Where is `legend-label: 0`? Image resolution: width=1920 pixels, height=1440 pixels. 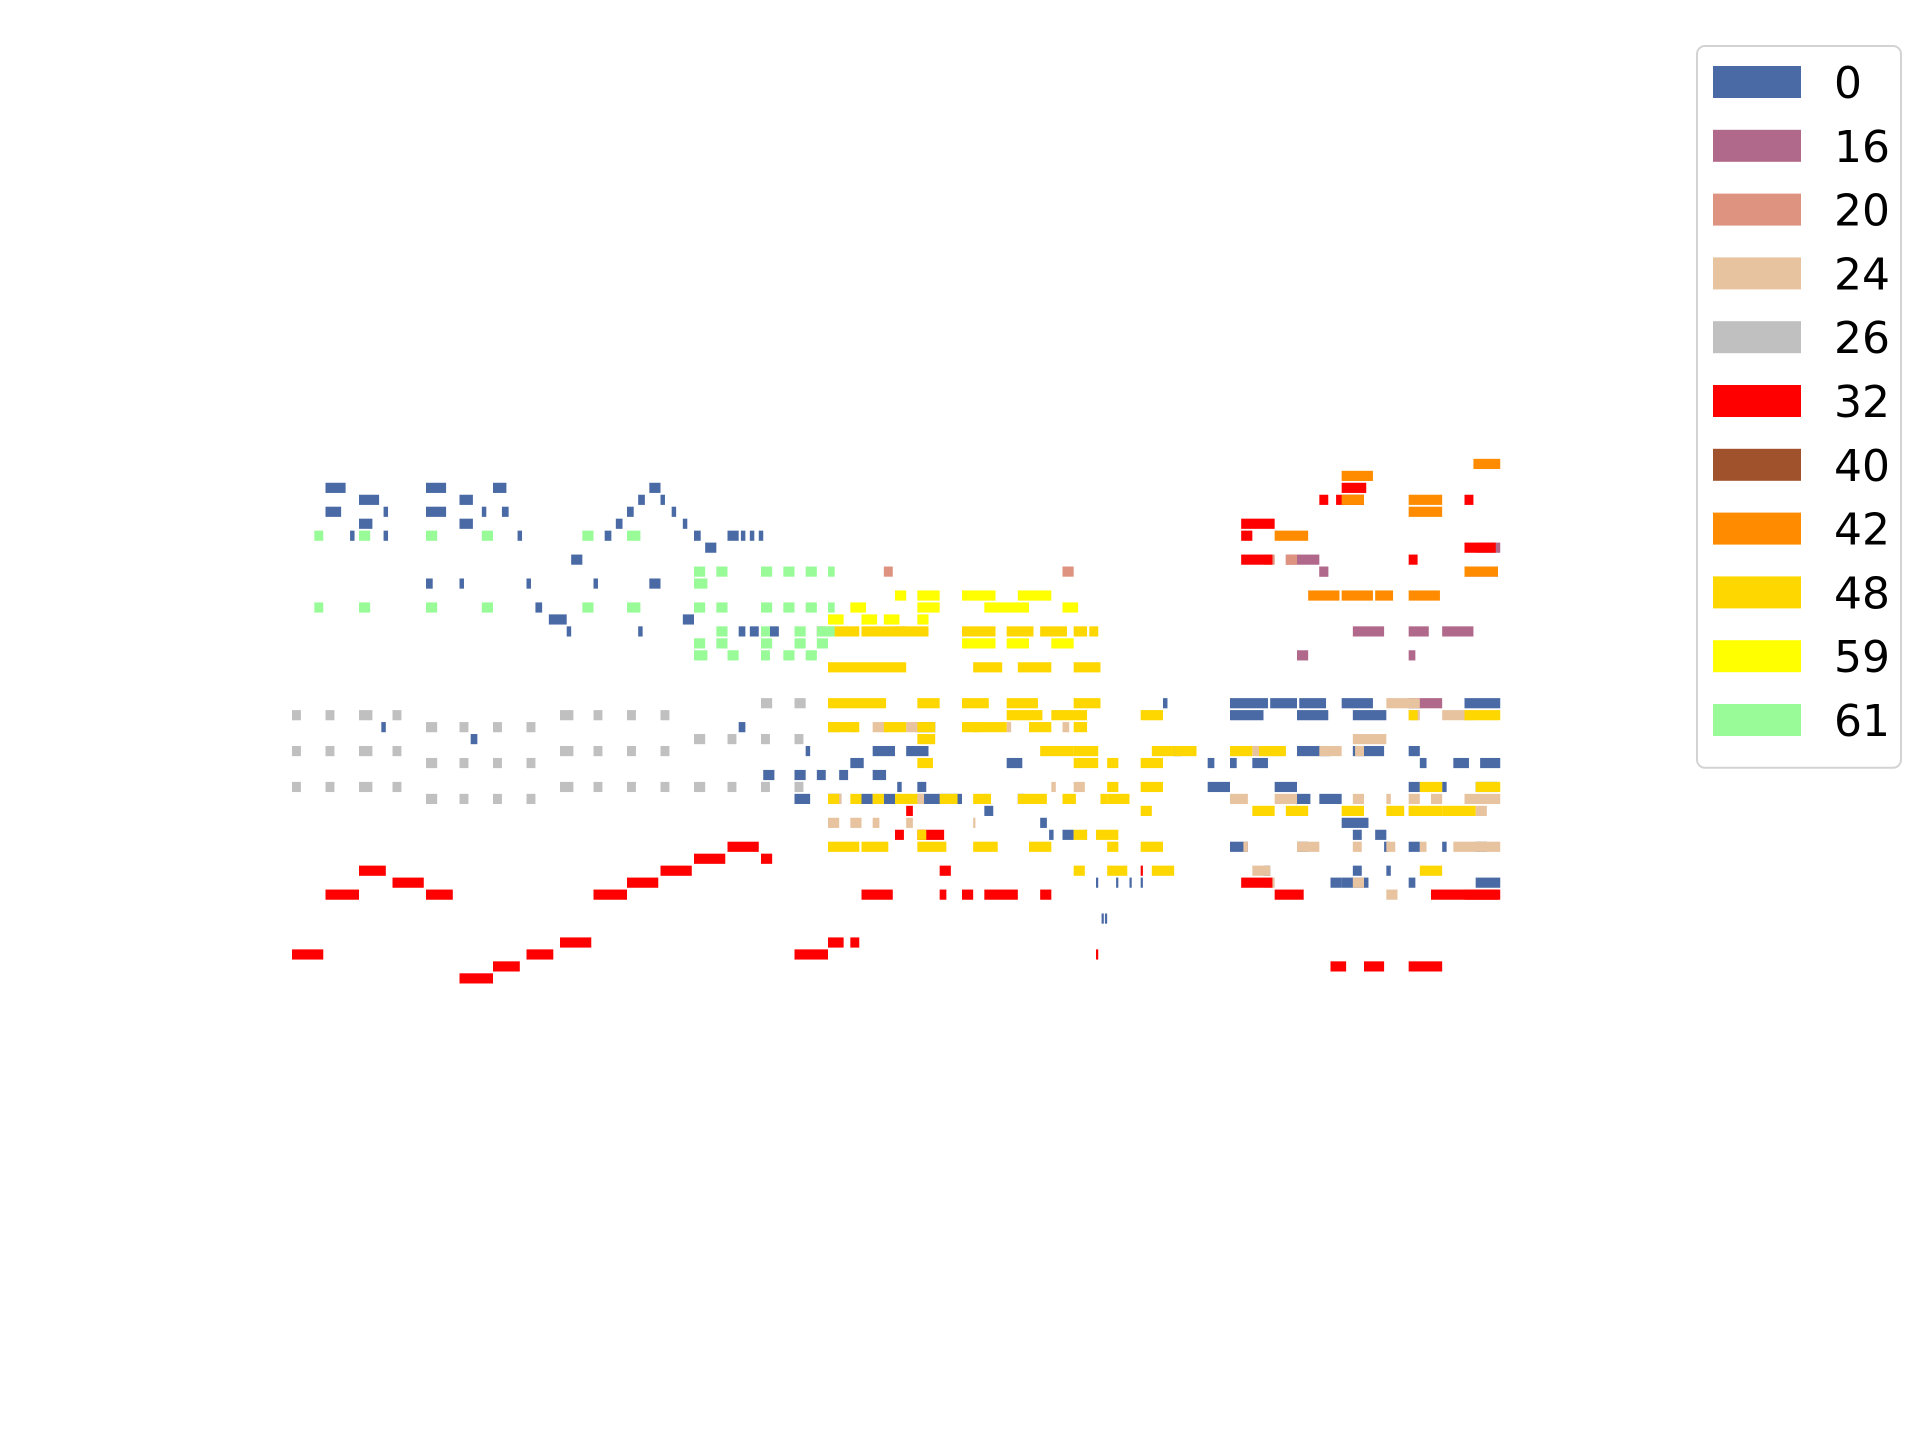
legend-label: 0 is located at coordinates (1848, 83).